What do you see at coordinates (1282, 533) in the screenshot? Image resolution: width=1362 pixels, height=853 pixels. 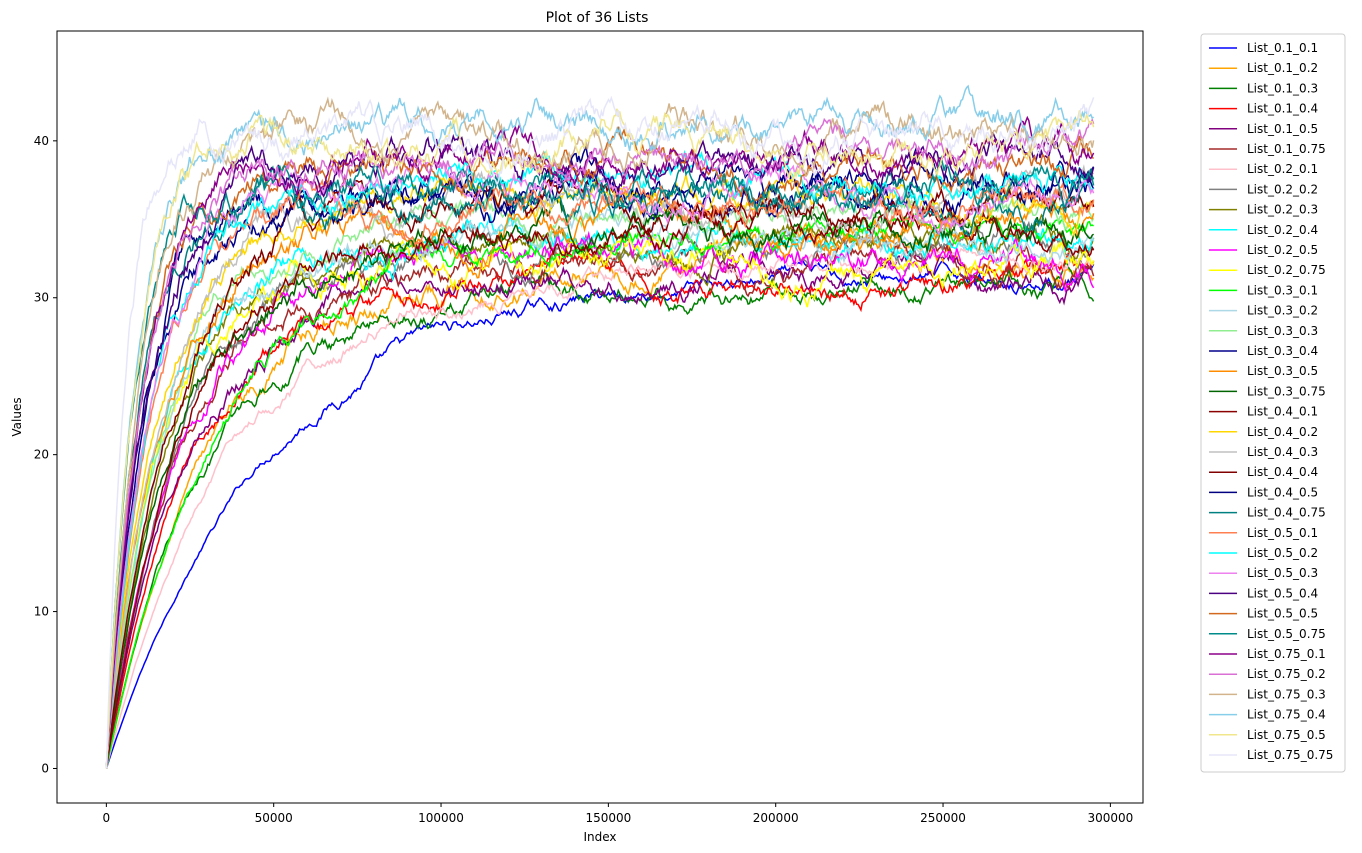 I see `legend-label: List_0.5_0.1` at bounding box center [1282, 533].